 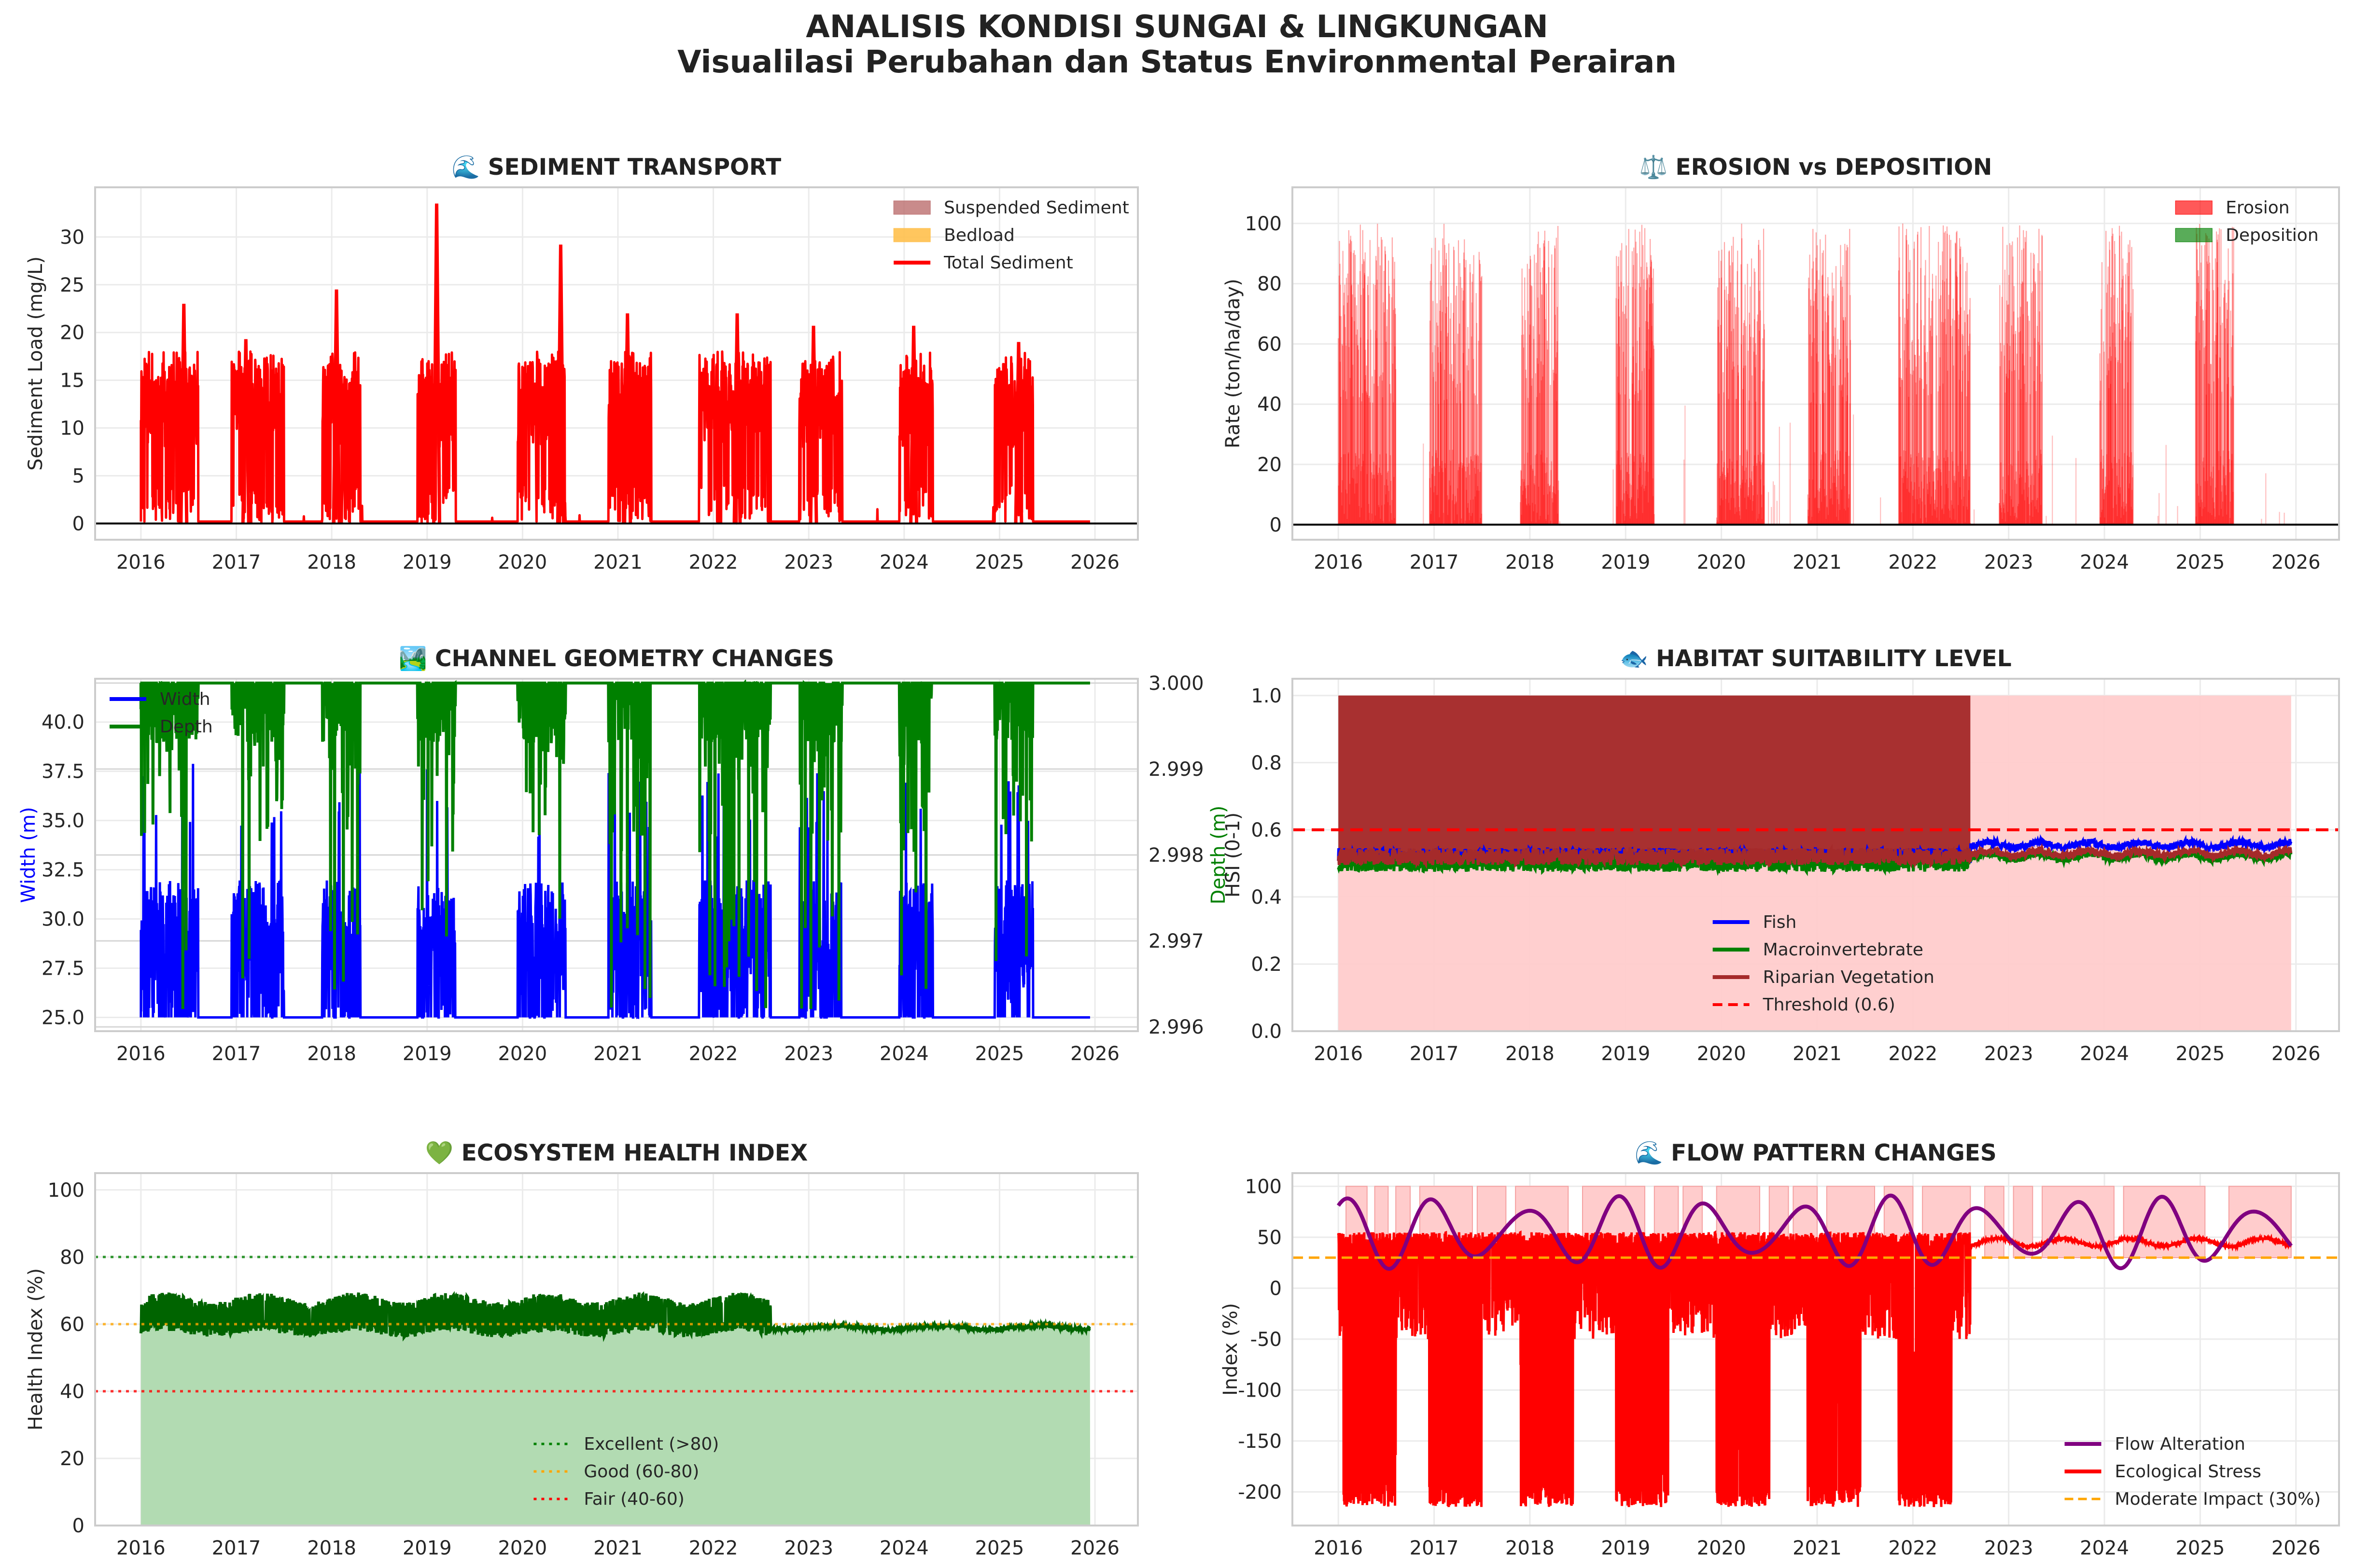 What do you see at coordinates (1780, 922) in the screenshot?
I see `legend-label: Fish` at bounding box center [1780, 922].